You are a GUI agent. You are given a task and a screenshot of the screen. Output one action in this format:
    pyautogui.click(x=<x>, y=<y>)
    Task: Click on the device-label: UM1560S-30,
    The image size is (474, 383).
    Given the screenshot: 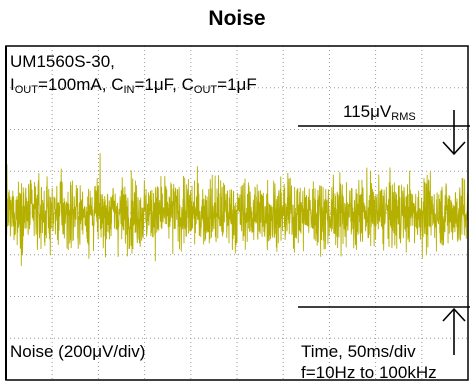 What is the action you would take?
    pyautogui.click(x=62, y=61)
    